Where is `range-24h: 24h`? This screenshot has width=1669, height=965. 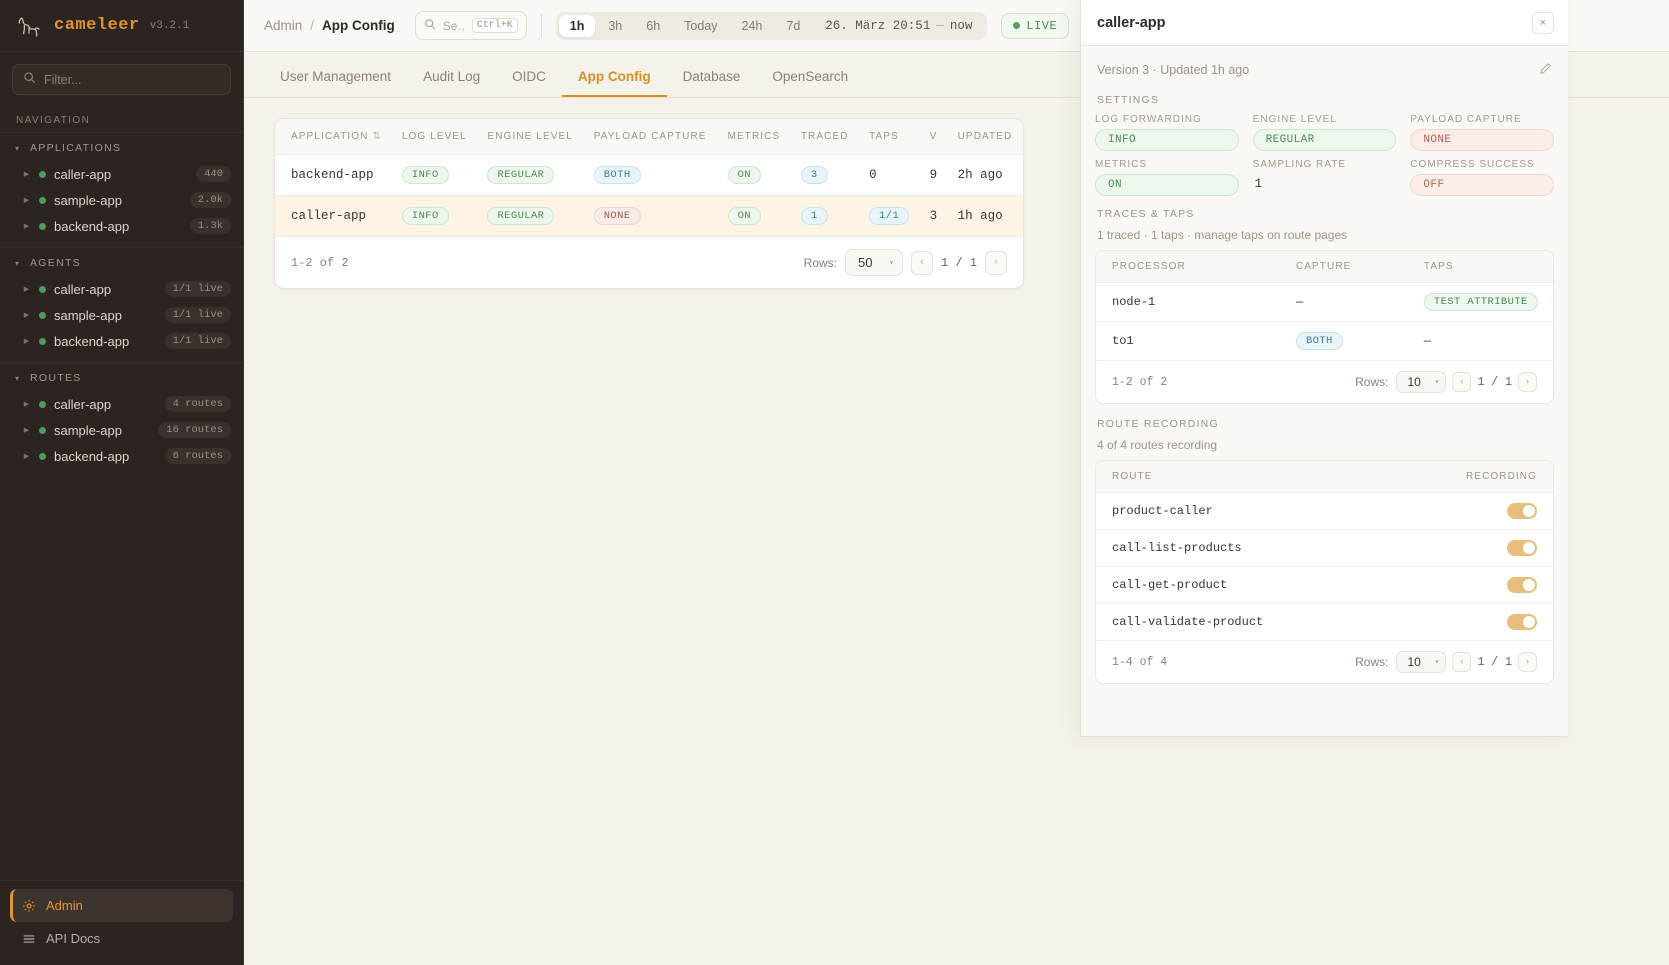 range-24h: 24h is located at coordinates (752, 25).